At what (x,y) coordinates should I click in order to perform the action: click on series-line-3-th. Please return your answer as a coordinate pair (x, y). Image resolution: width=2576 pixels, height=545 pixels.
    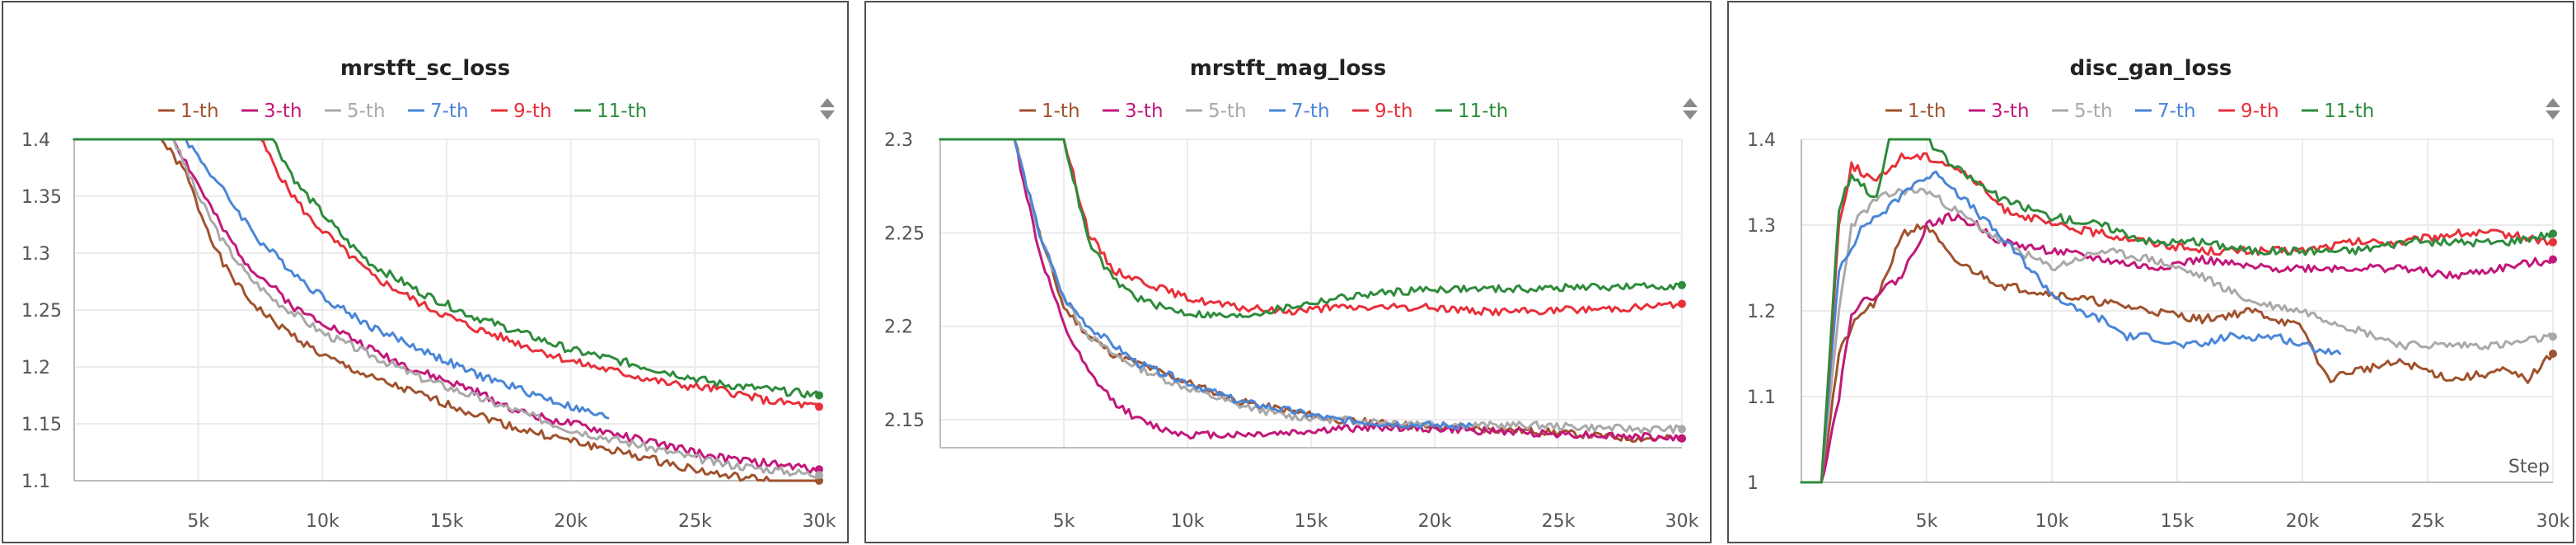
    Looking at the image, I should click on (2177, 348).